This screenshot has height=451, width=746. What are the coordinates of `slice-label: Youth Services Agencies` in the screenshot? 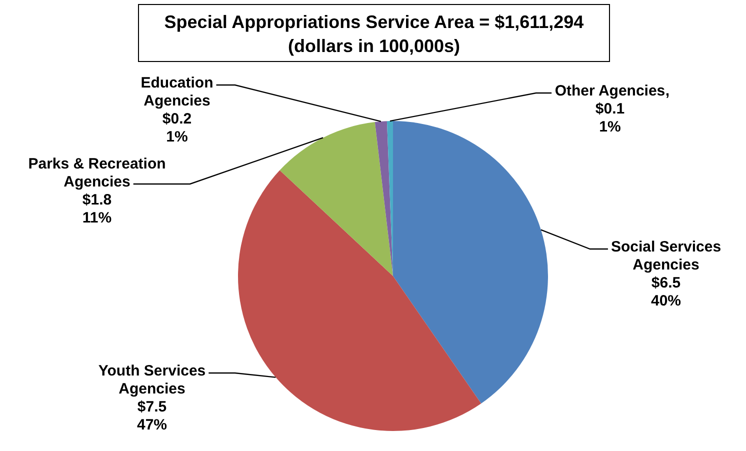 It's located at (152, 380).